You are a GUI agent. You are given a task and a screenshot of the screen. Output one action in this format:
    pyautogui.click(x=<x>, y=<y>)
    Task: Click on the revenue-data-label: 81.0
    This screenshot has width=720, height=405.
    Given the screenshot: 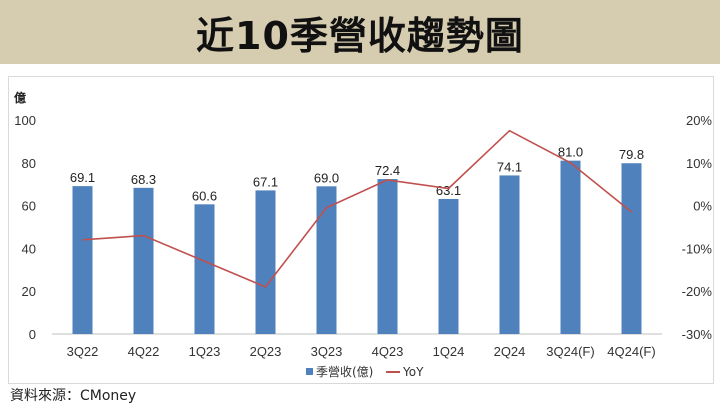 What is the action you would take?
    pyautogui.click(x=570, y=152)
    